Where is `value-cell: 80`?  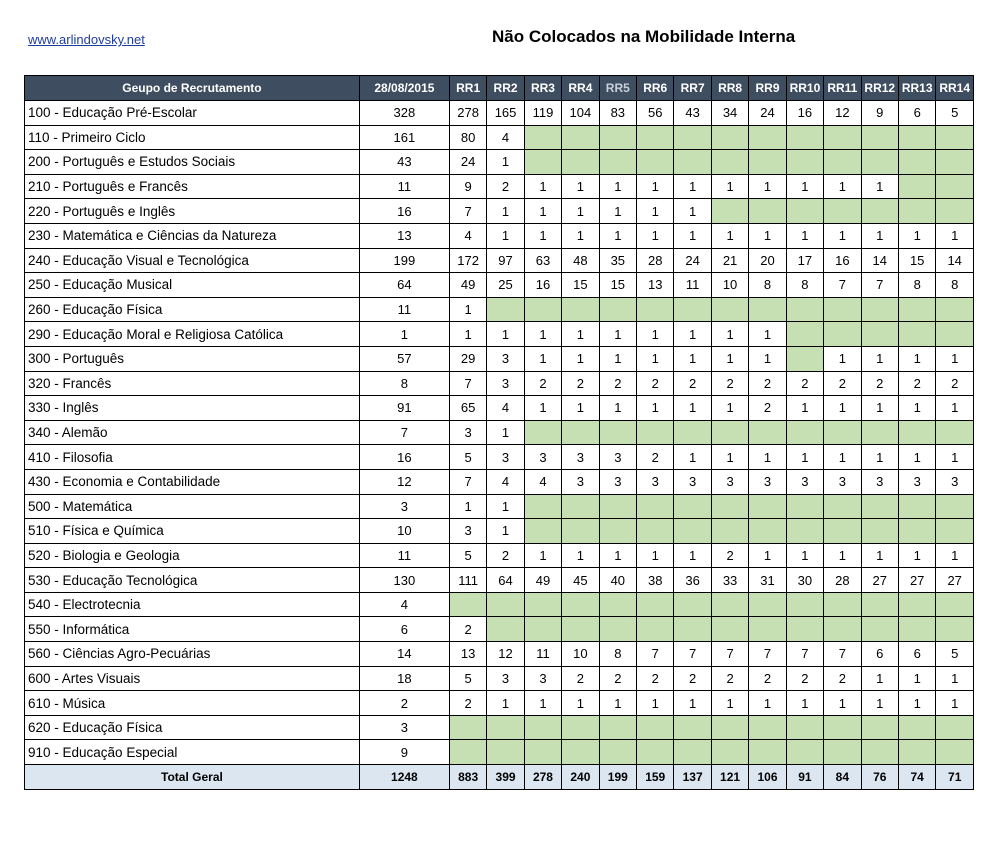 value-cell: 80 is located at coordinates (468, 137).